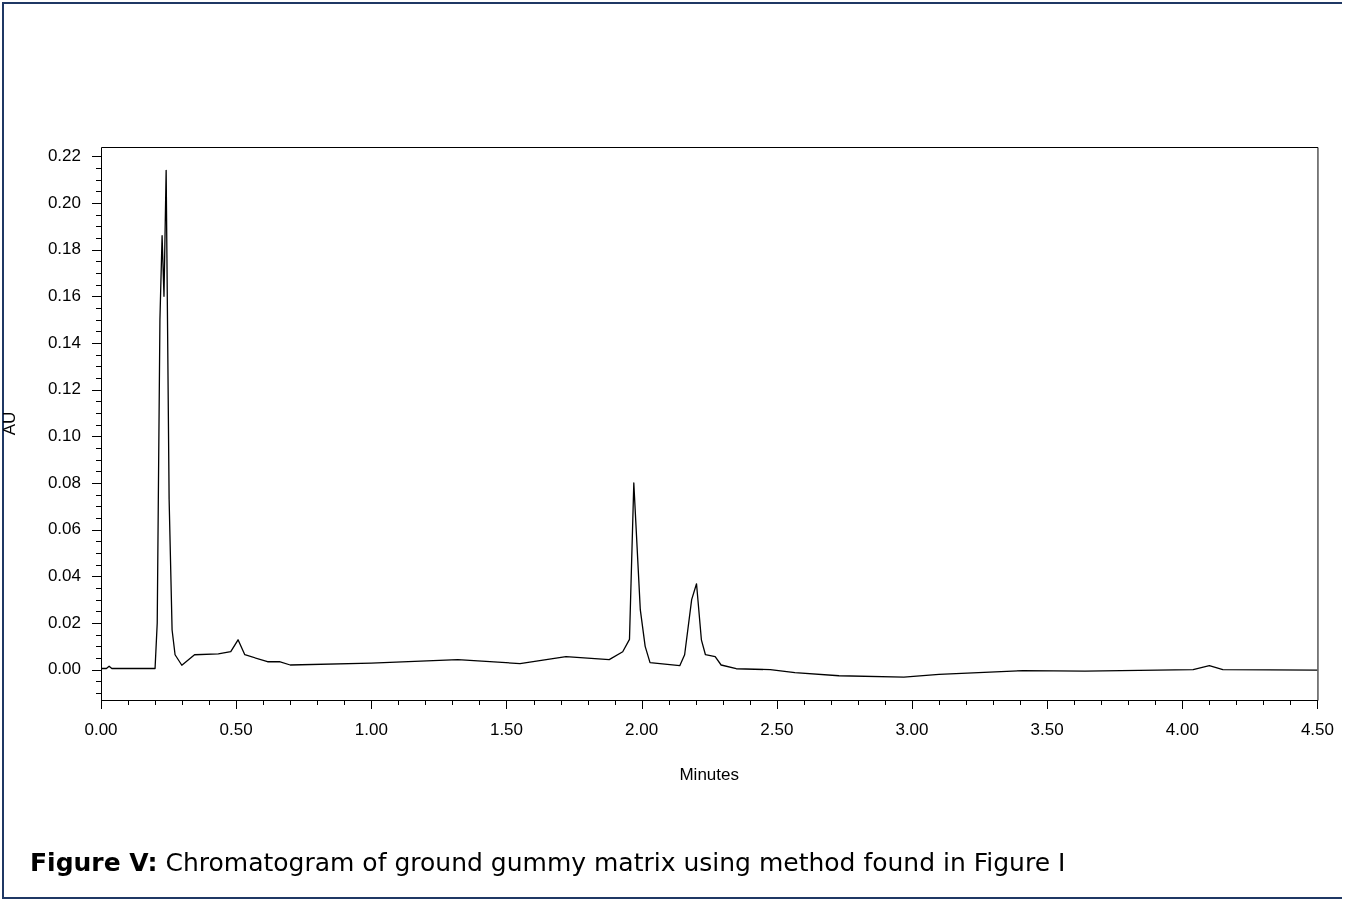 The image size is (1346, 905). I want to click on y-tick-label: 0.02, so click(64, 622).